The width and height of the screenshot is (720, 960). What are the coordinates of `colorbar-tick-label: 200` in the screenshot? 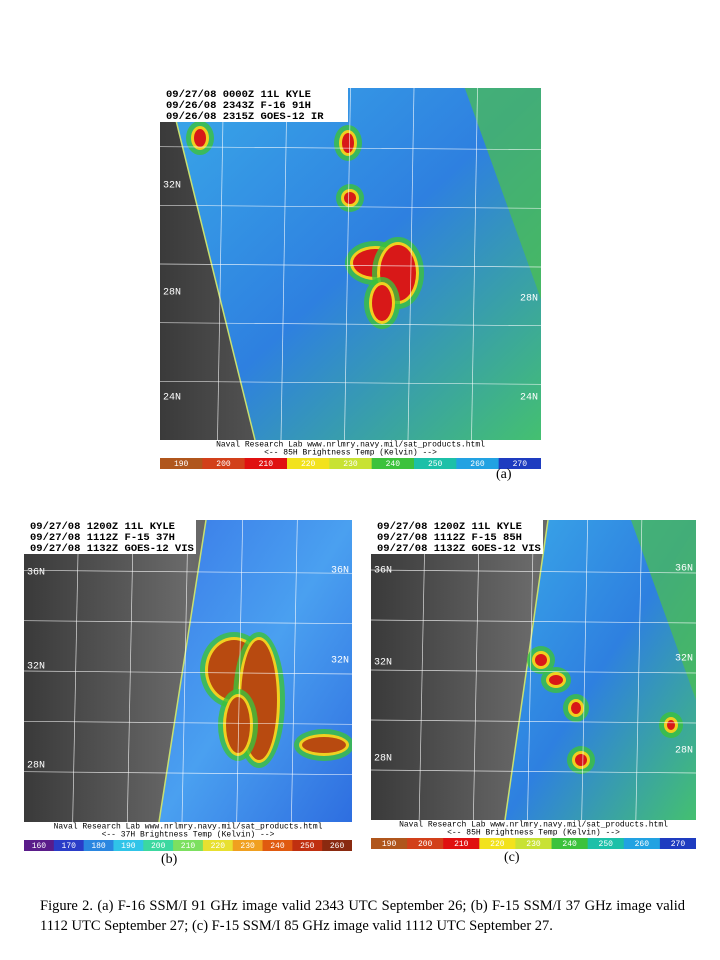 It's located at (425, 844).